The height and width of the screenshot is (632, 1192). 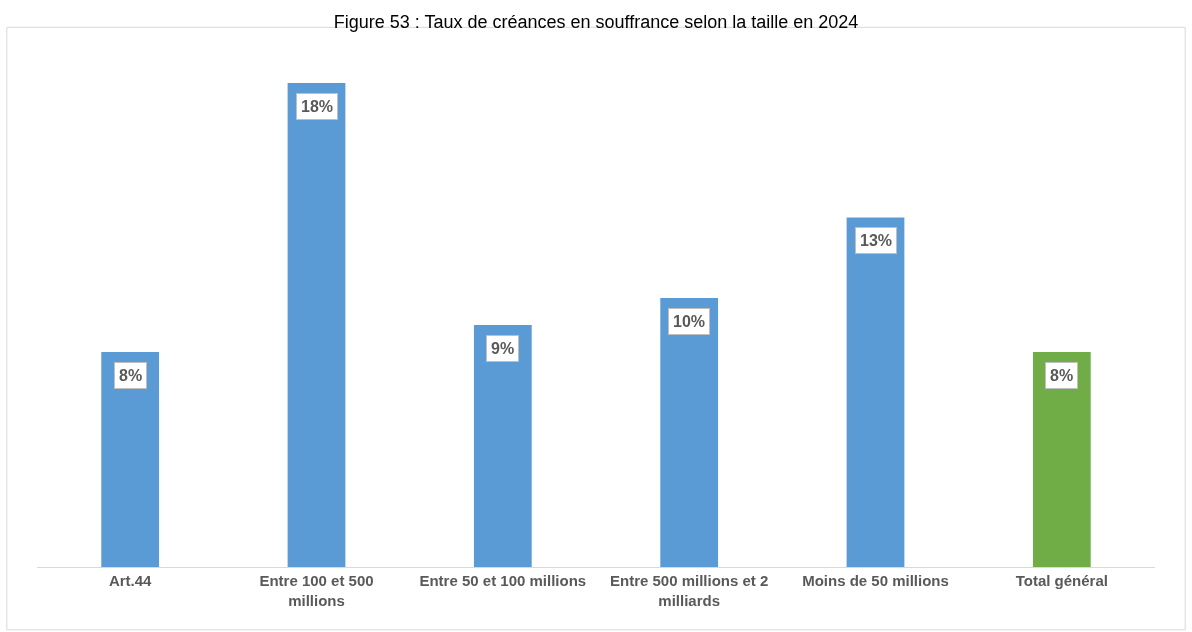 What do you see at coordinates (876, 240) in the screenshot?
I see `data-label: 13%` at bounding box center [876, 240].